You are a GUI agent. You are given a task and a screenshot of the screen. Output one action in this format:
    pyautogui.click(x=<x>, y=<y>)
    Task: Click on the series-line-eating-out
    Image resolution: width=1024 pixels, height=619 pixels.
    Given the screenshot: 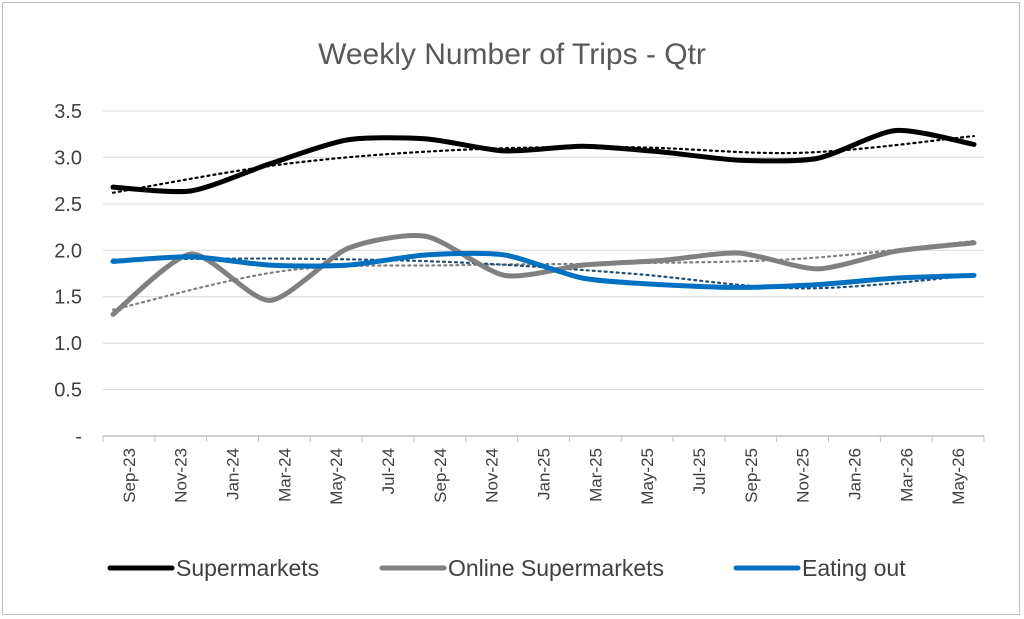 What is the action you would take?
    pyautogui.click(x=543, y=270)
    